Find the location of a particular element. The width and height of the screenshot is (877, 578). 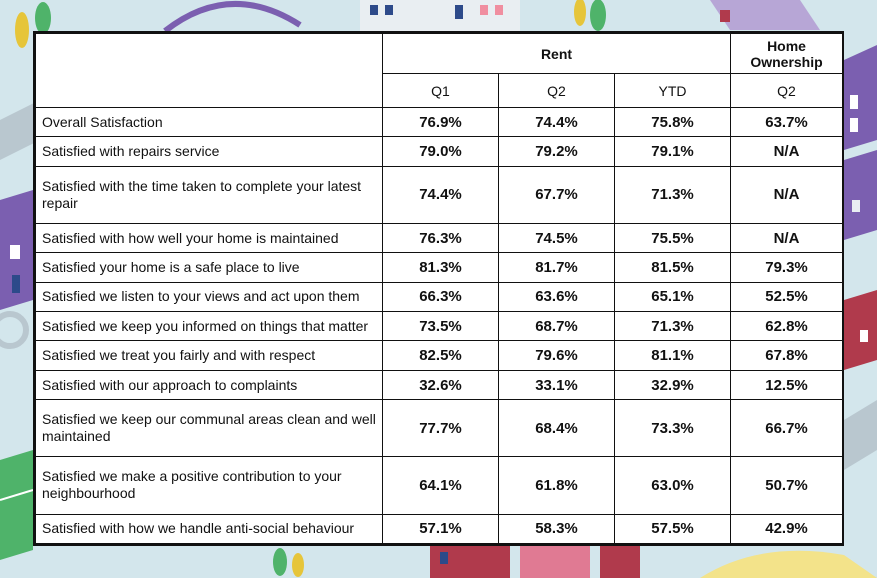

rent-q2-value: 61.8% is located at coordinates (556, 485).